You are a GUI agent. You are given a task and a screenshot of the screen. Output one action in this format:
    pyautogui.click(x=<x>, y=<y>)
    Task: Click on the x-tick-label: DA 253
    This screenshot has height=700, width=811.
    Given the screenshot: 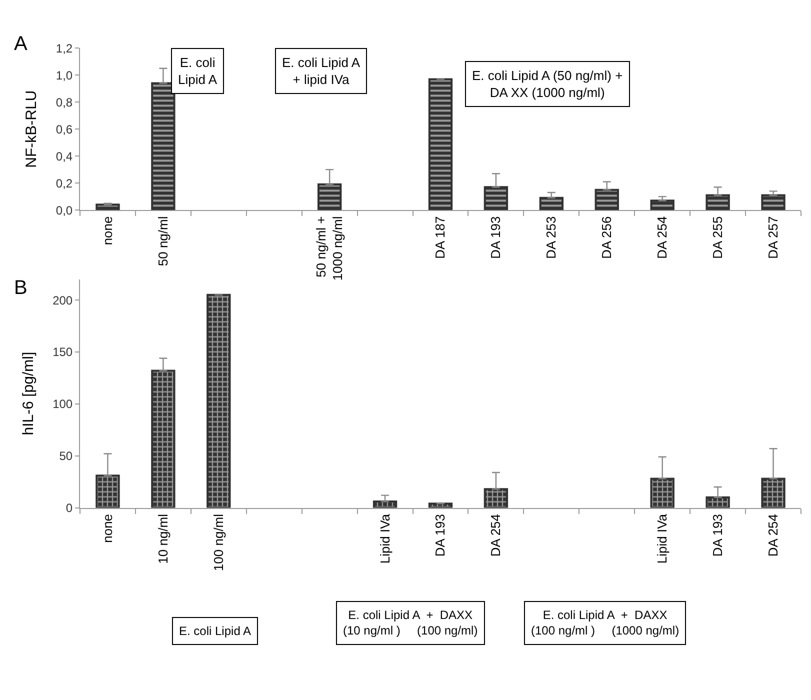 What is the action you would take?
    pyautogui.click(x=551, y=237)
    